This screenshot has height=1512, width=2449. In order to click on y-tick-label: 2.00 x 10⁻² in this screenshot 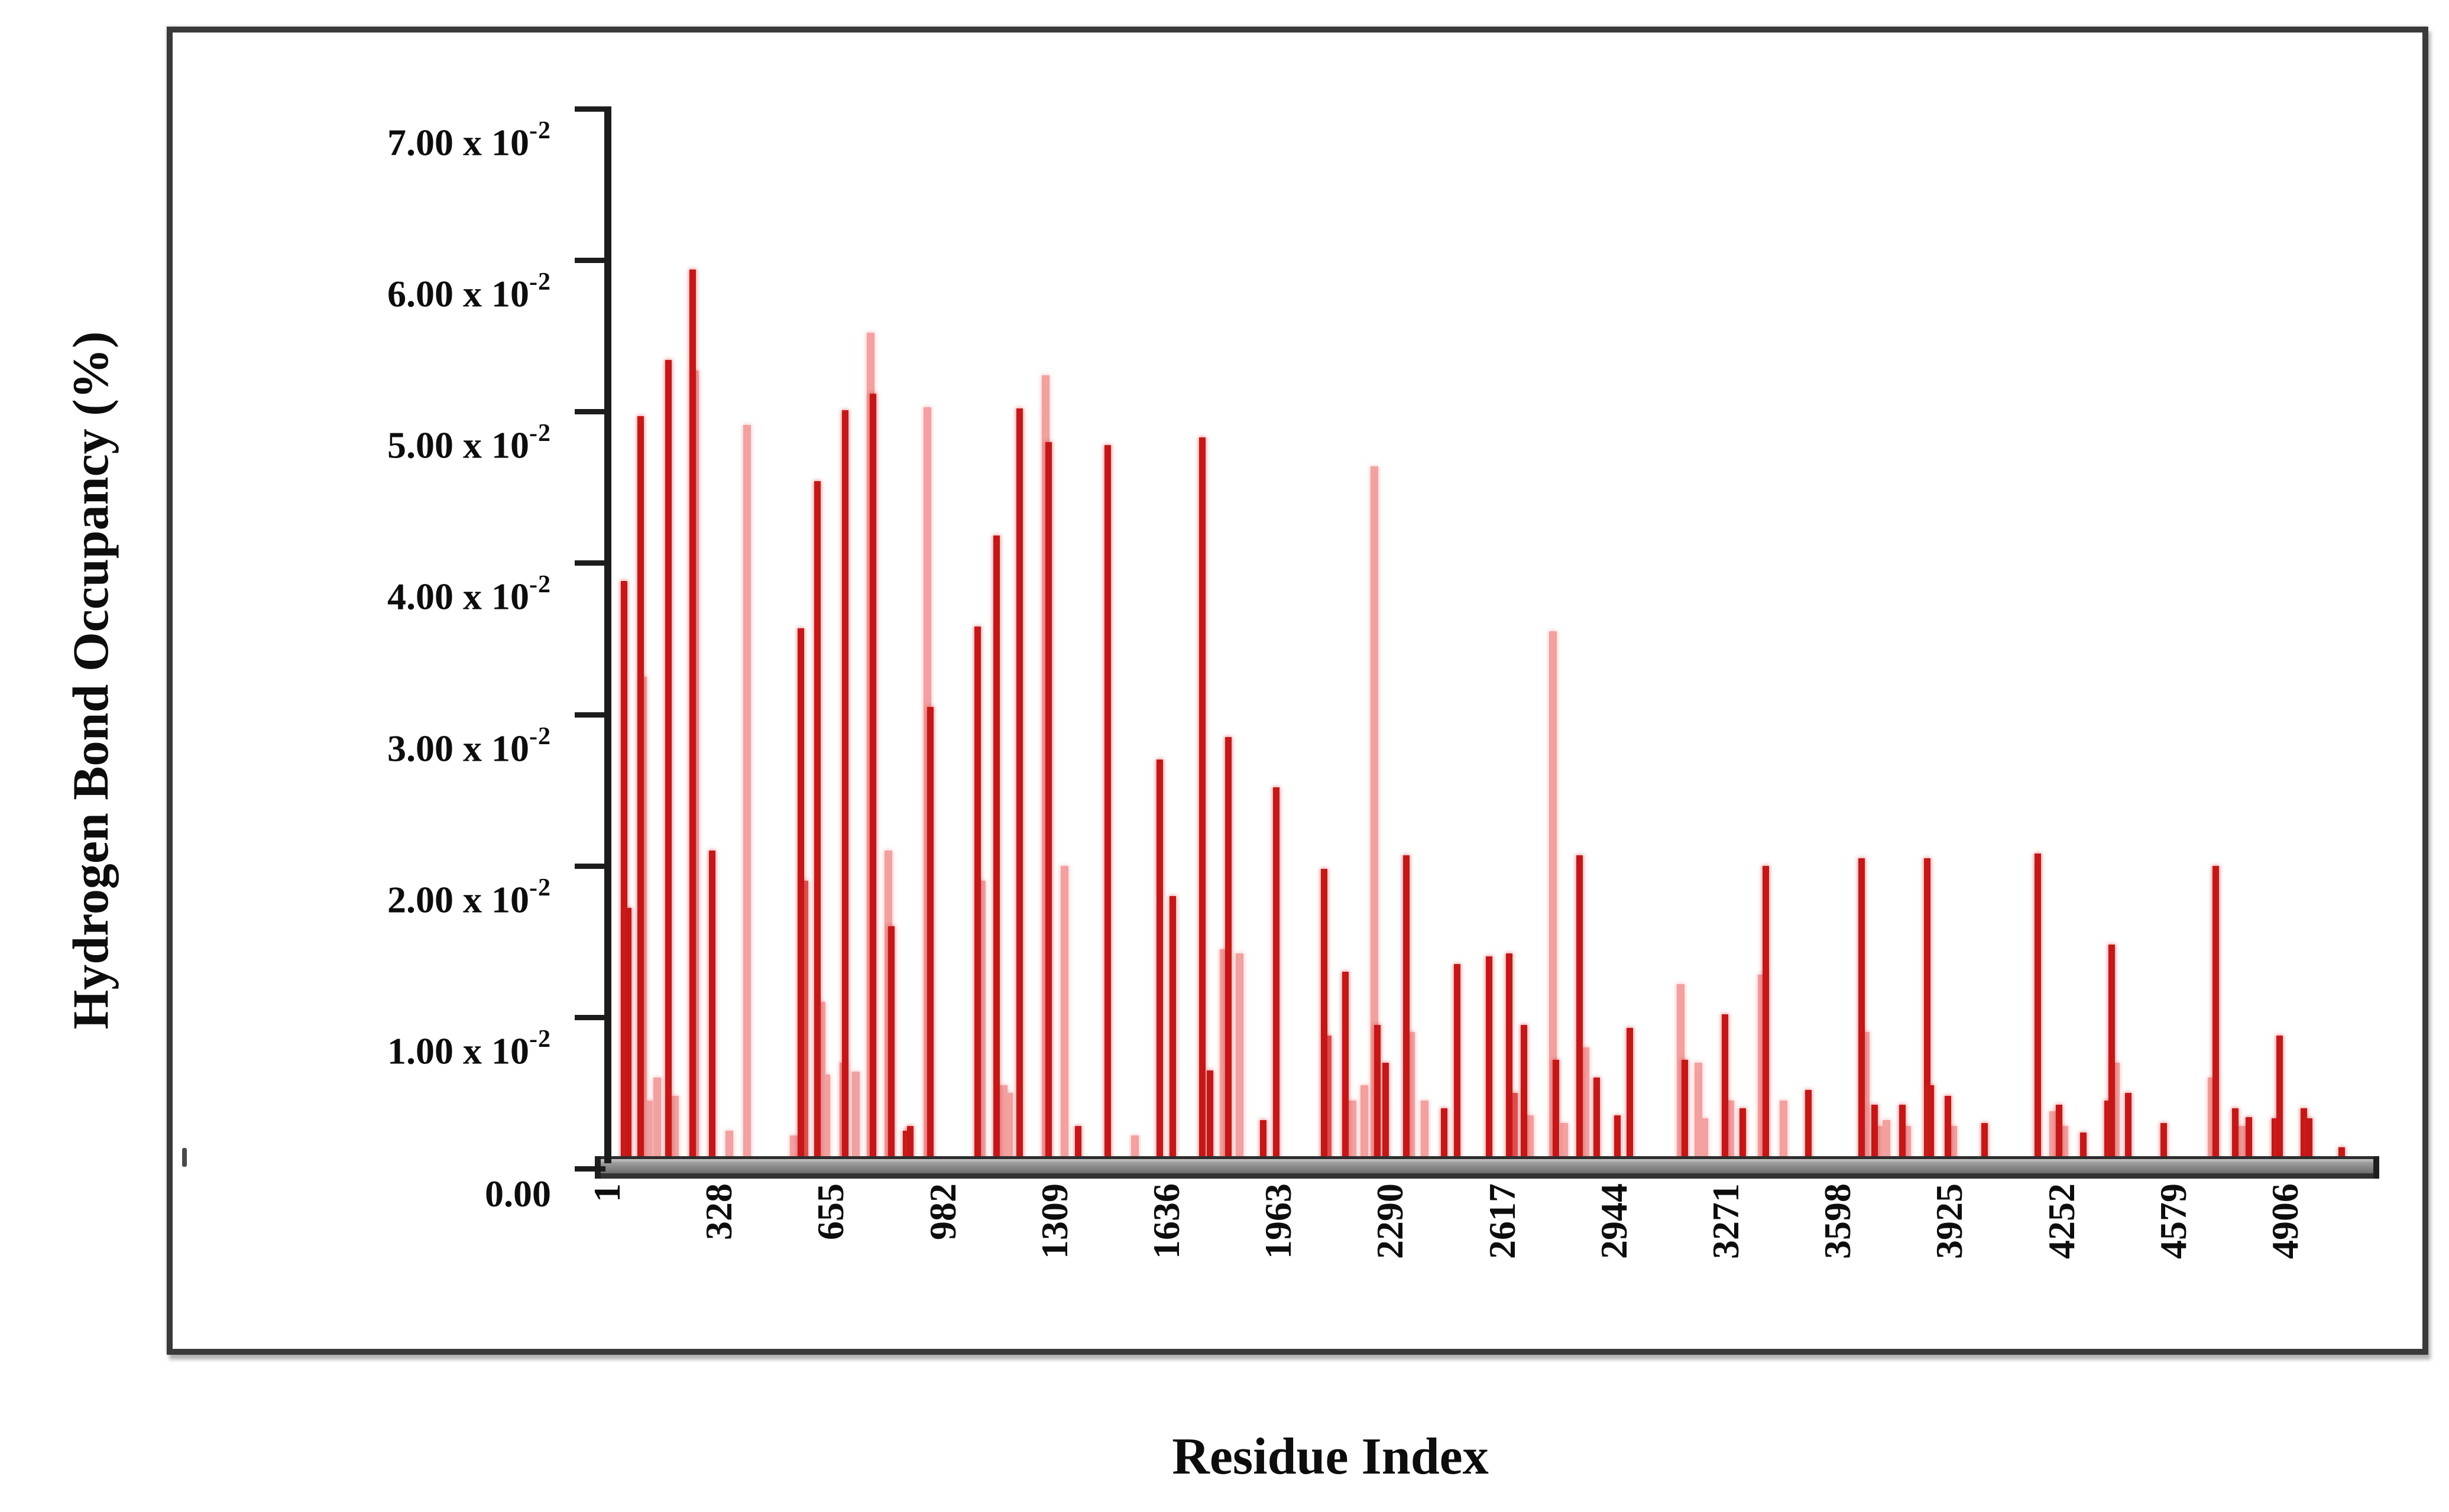, I will do `click(469, 897)`.